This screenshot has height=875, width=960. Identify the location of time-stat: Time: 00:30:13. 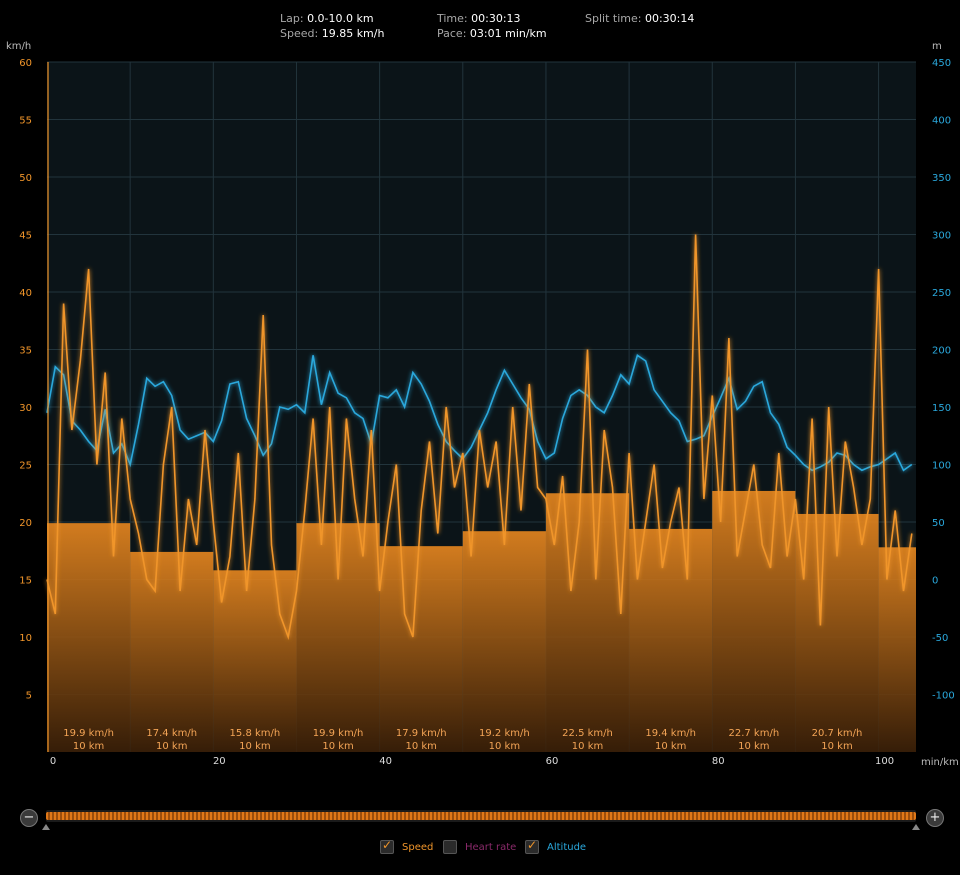
(479, 18).